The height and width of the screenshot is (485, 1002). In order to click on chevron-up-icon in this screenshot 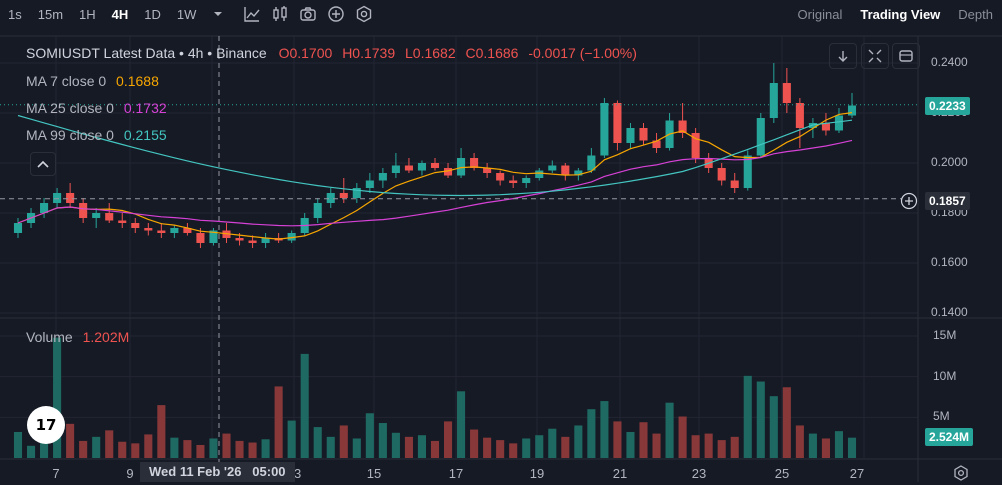, I will do `click(43, 164)`.